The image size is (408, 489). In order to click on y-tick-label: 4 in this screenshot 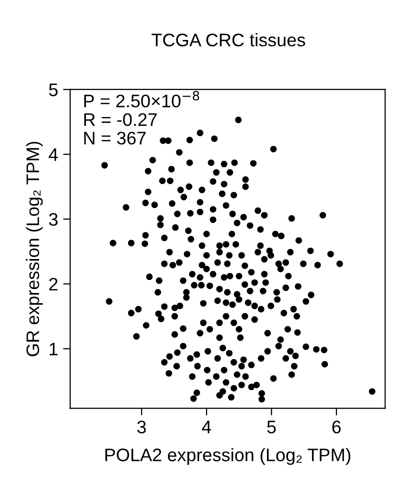, I will do `click(53, 154)`.